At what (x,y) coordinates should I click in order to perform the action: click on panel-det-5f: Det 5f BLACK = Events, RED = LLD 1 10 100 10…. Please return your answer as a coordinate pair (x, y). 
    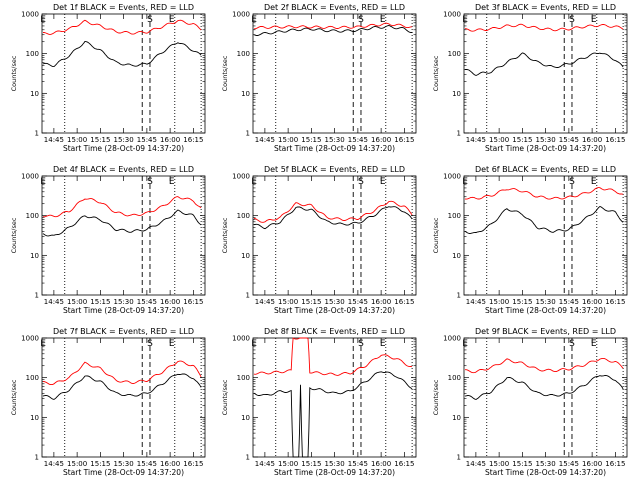
    Looking at the image, I should click on (319, 240).